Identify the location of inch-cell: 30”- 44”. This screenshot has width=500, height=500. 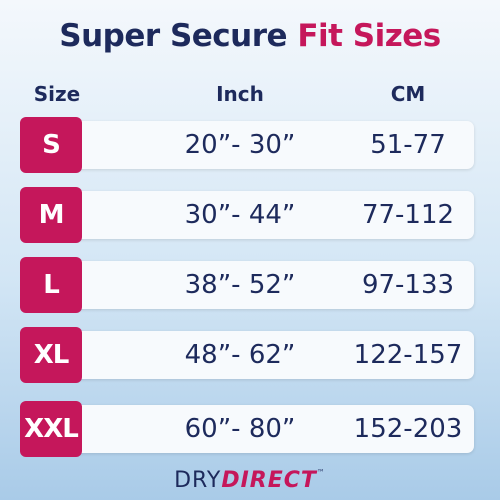
(240, 215).